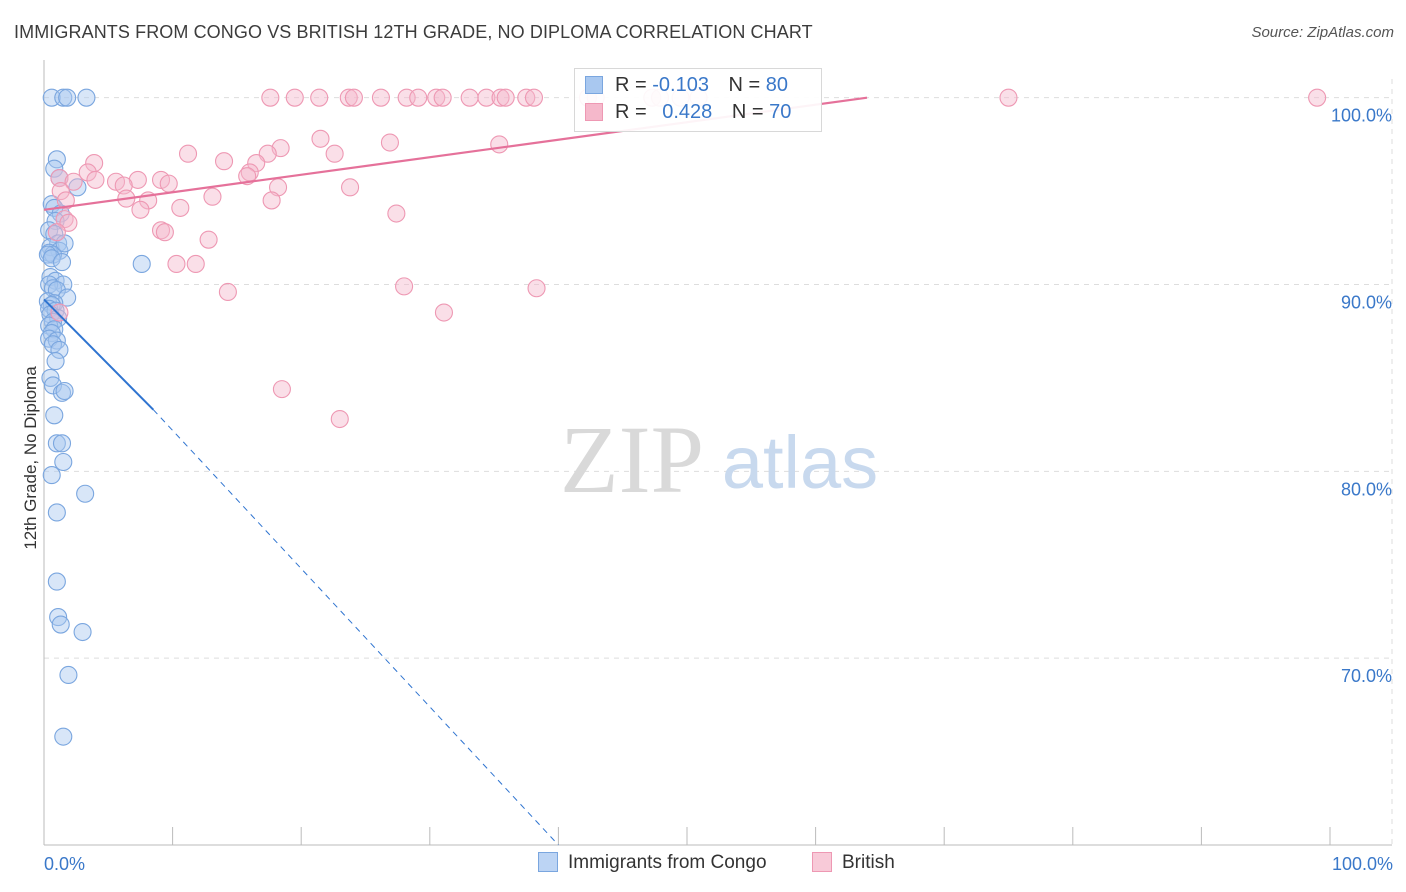  I want to click on y-tick-label-70: 70.0%, so click(1366, 676).